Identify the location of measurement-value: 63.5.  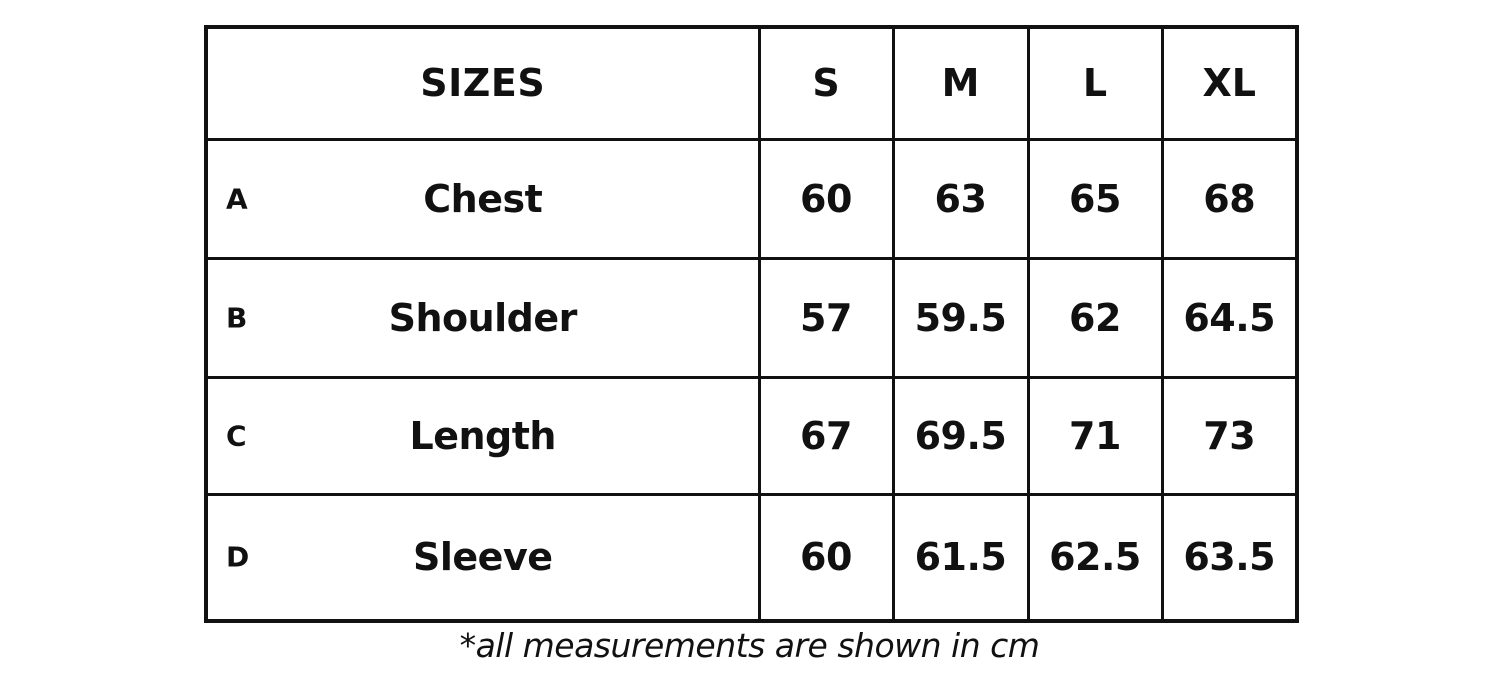
(1229, 557).